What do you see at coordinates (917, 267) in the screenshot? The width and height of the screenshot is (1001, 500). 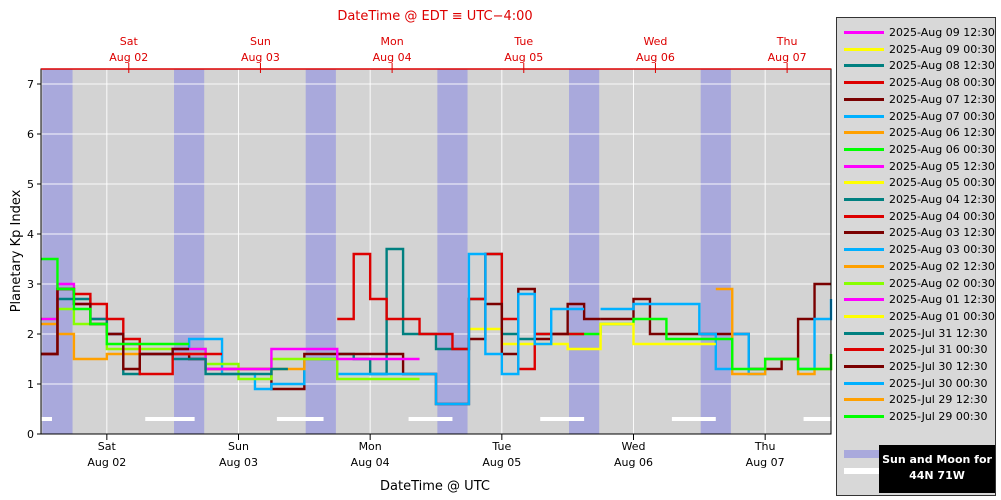 I see `legend-item: 2025-Aug 02 12:30` at bounding box center [917, 267].